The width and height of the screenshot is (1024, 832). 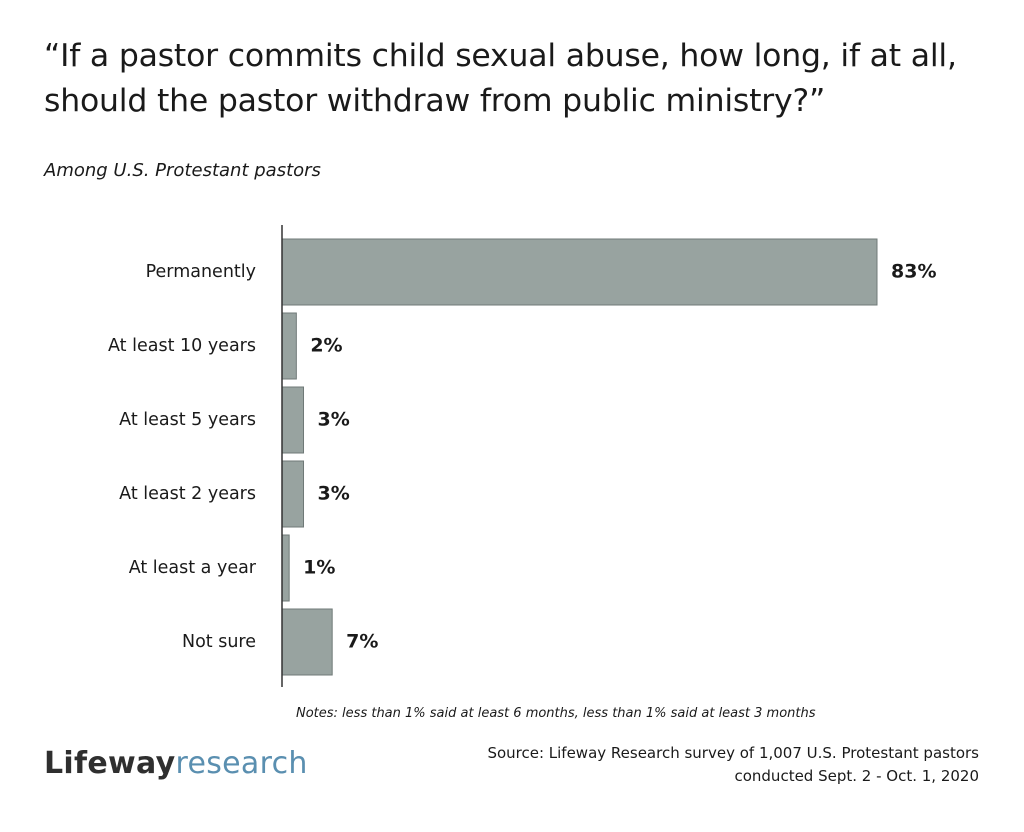 What do you see at coordinates (182, 346) in the screenshot?
I see `category-label: At least 10 years` at bounding box center [182, 346].